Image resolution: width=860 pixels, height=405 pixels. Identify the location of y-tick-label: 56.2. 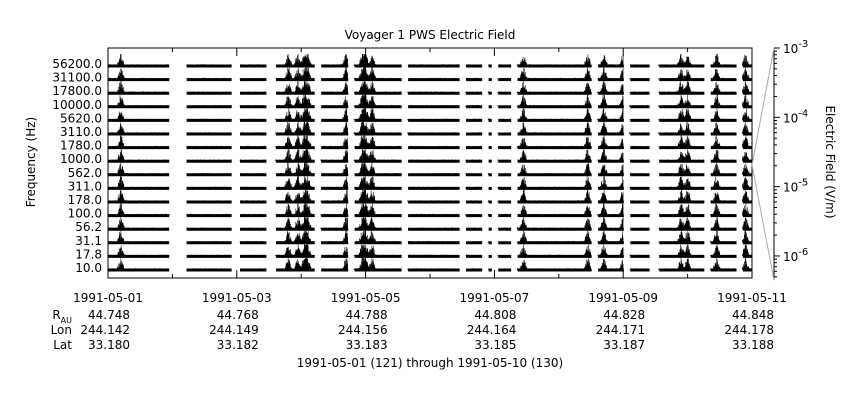
(88, 227).